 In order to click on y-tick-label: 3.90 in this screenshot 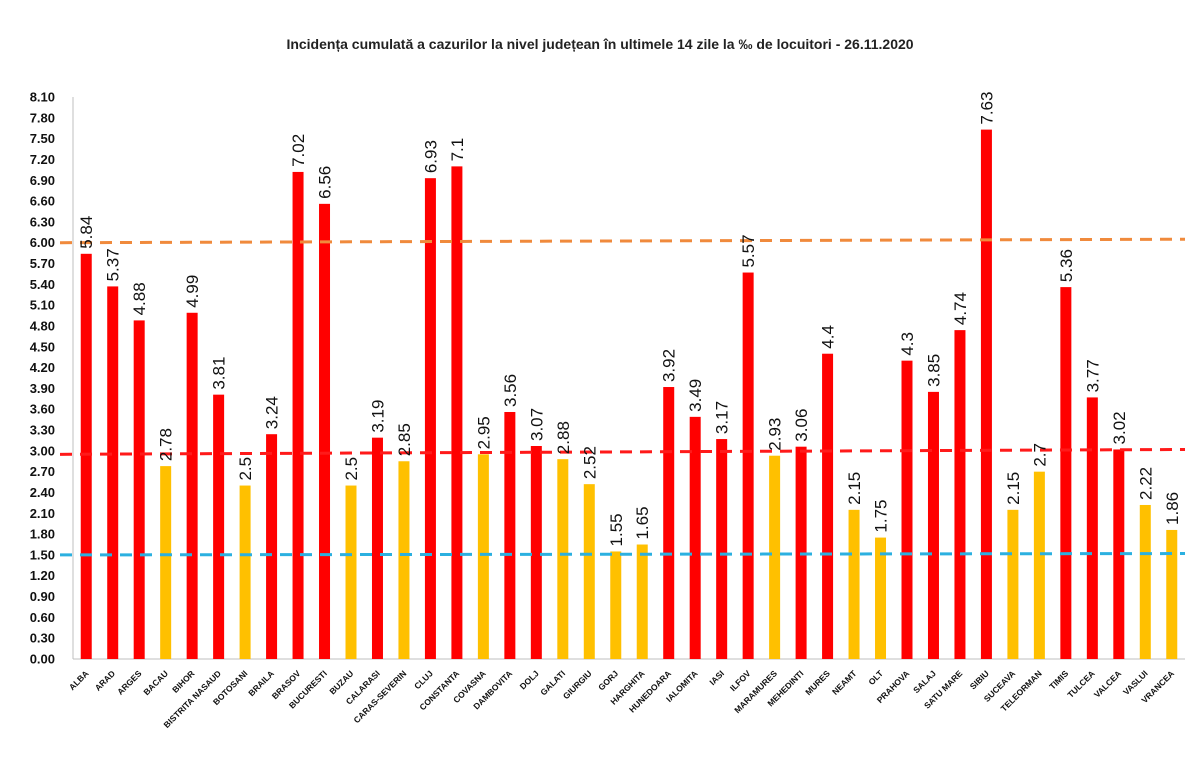, I will do `click(42, 388)`.